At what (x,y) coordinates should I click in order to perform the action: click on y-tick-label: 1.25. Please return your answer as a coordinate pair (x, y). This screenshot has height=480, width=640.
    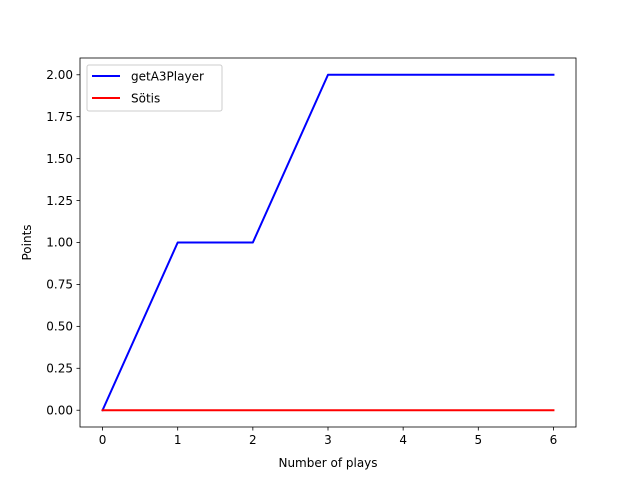
    Looking at the image, I should click on (59, 201).